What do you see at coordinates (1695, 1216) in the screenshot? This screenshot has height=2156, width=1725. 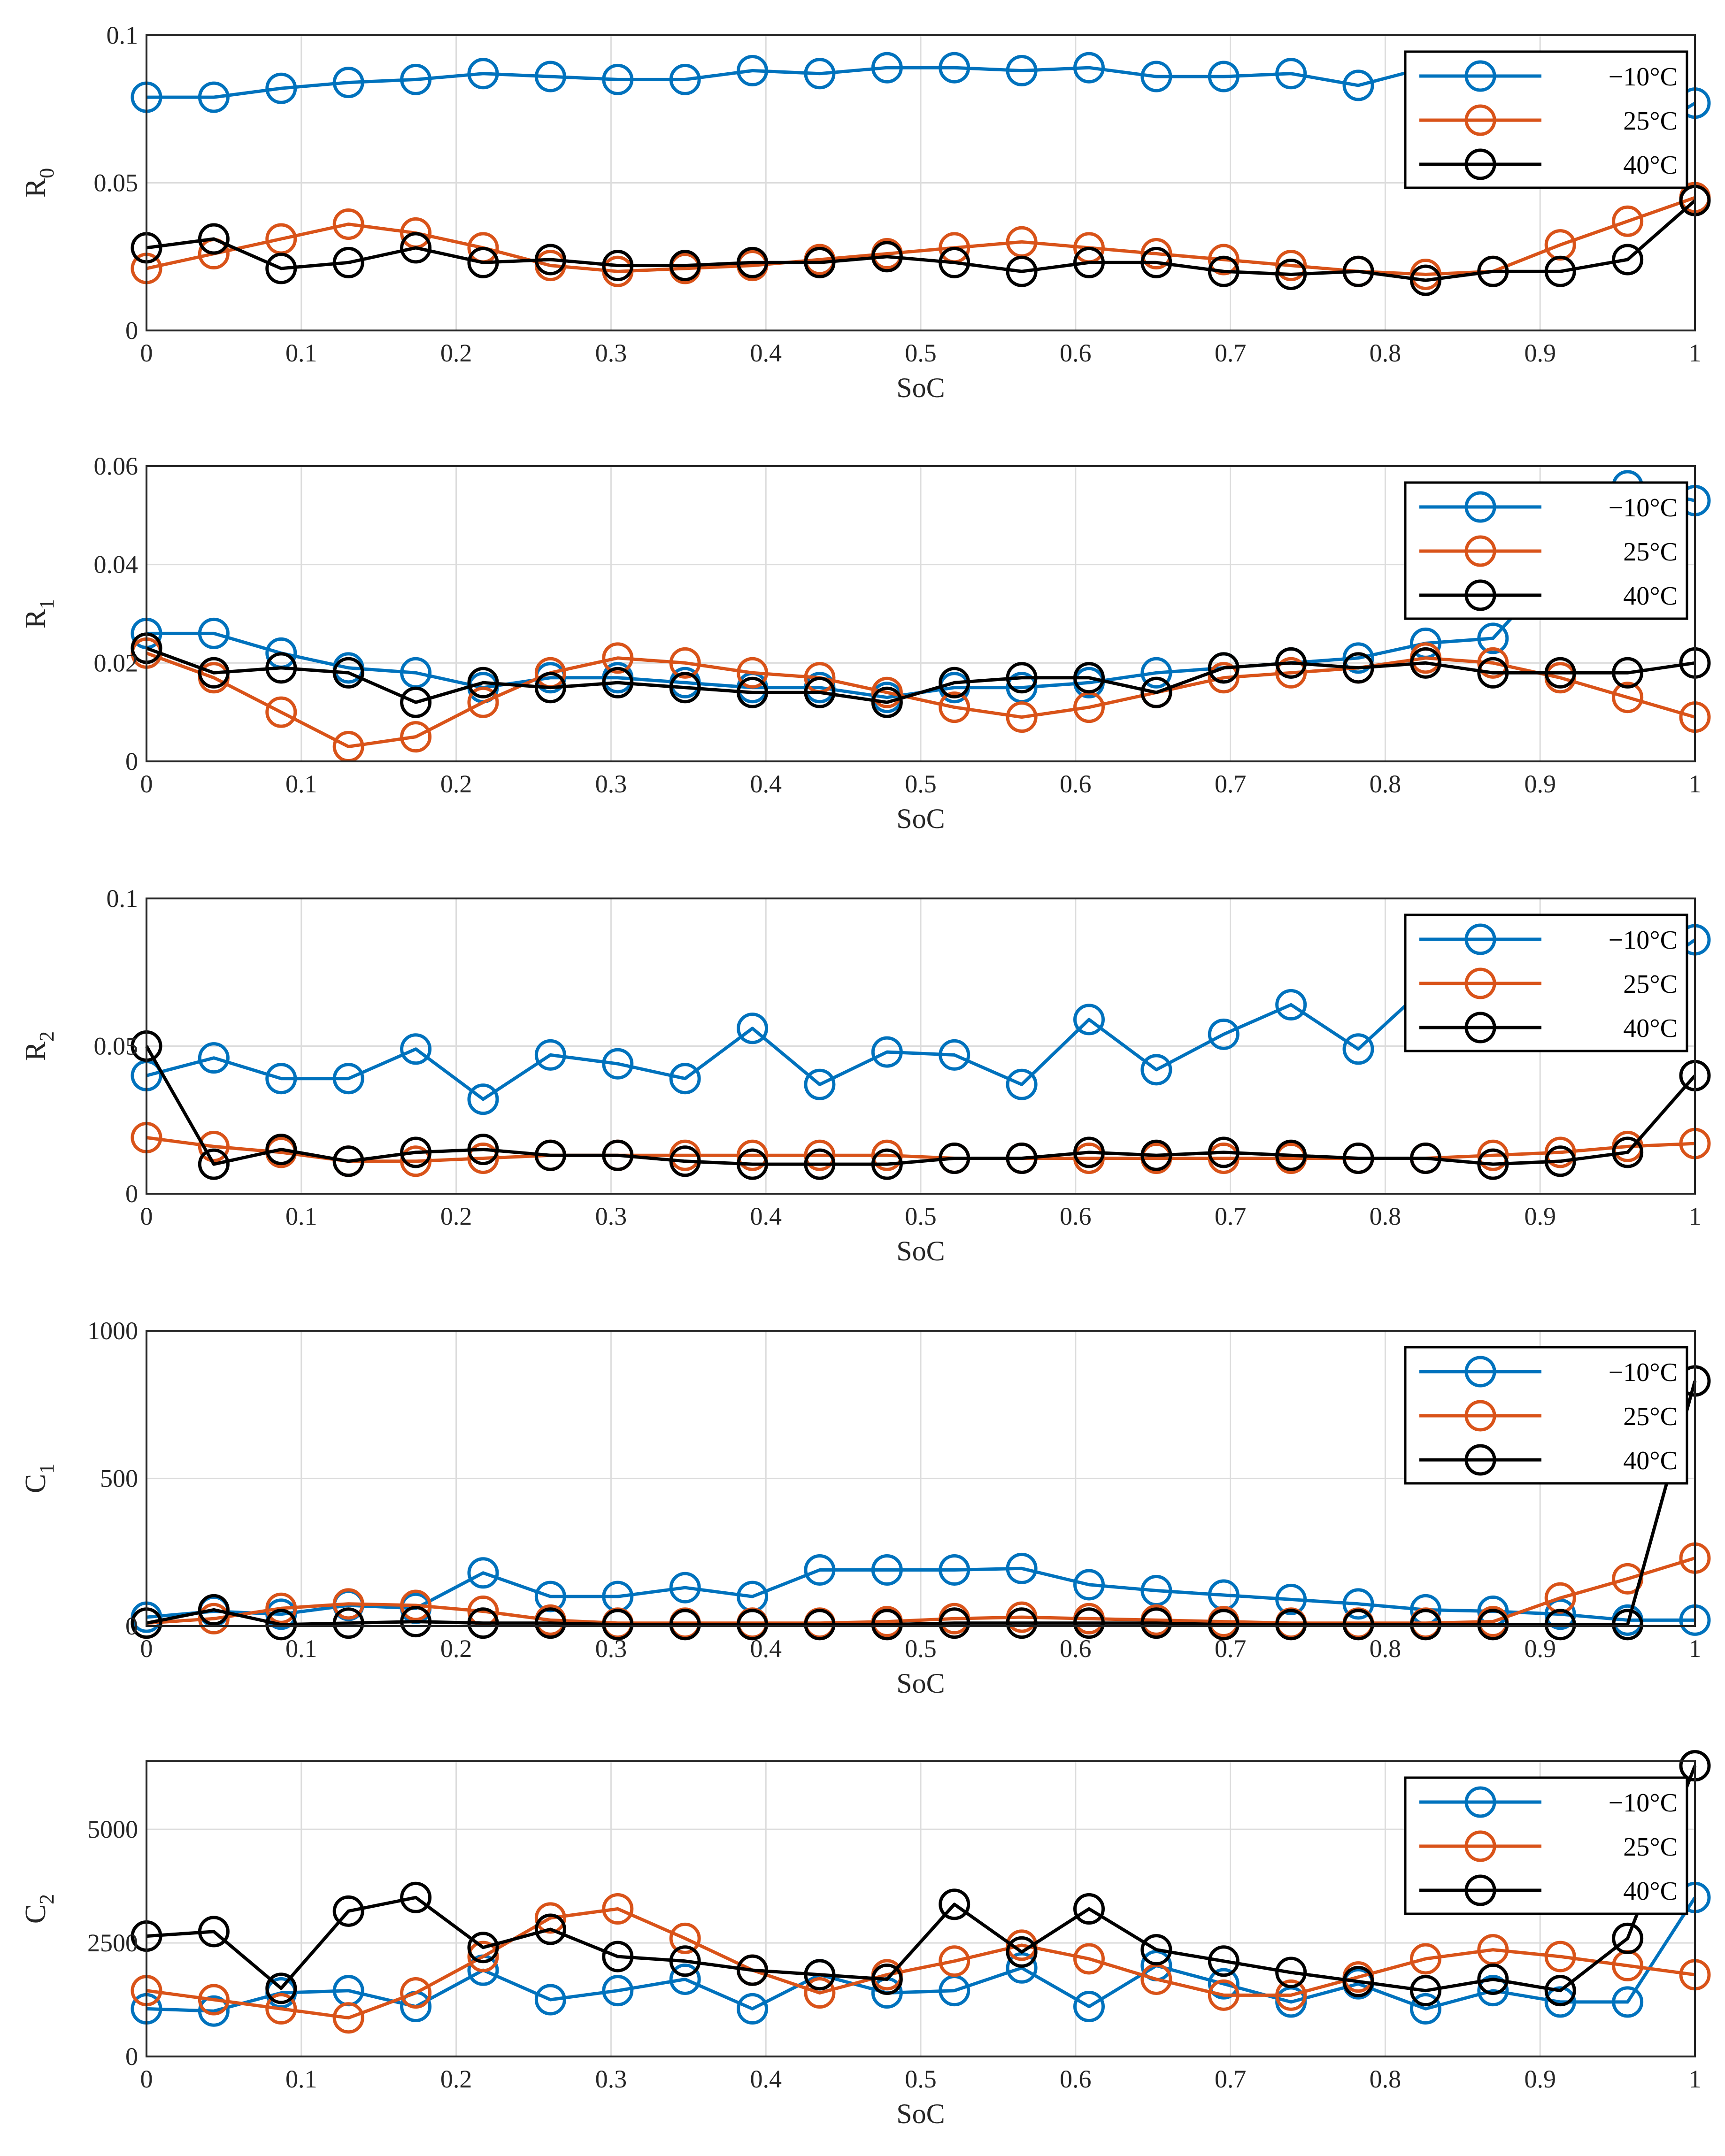 I see `x-tick-label: 1` at bounding box center [1695, 1216].